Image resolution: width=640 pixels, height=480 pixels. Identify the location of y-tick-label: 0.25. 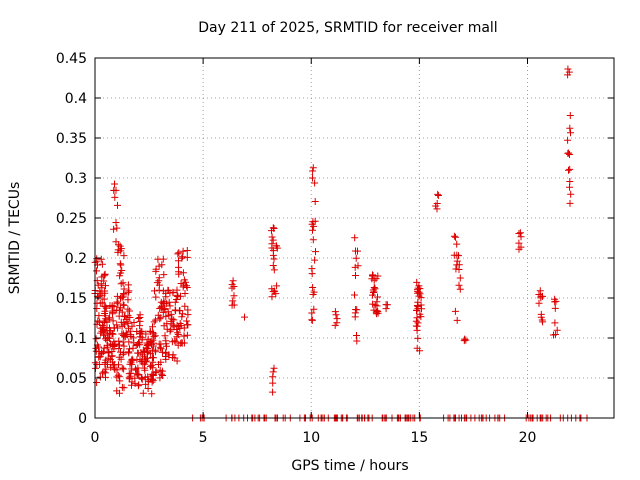
(71, 219).